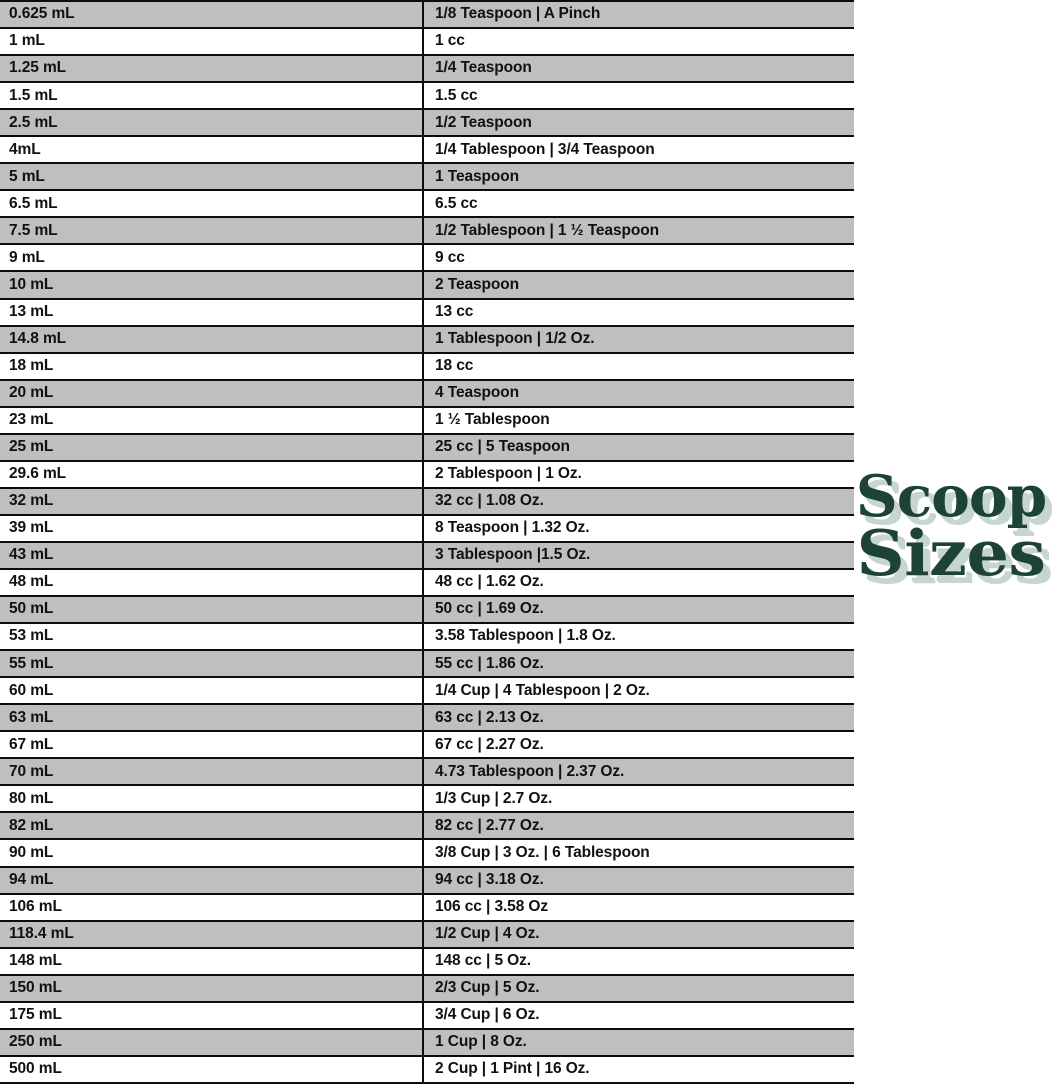 Image resolution: width=1063 pixels, height=1084 pixels. What do you see at coordinates (211, 177) in the screenshot?
I see `cell-milliliters: 5 mL` at bounding box center [211, 177].